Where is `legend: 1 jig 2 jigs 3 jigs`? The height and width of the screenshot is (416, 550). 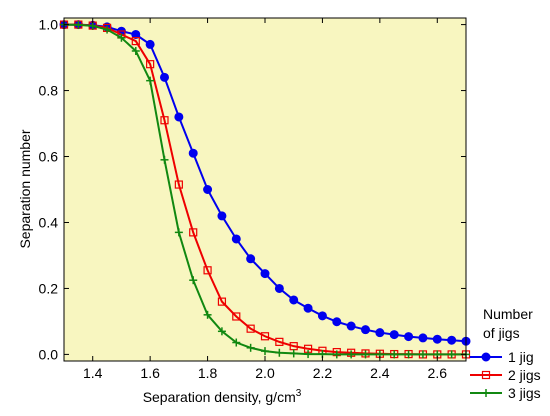
legend: 1 jig 2 jigs 3 jigs is located at coordinates (505, 375).